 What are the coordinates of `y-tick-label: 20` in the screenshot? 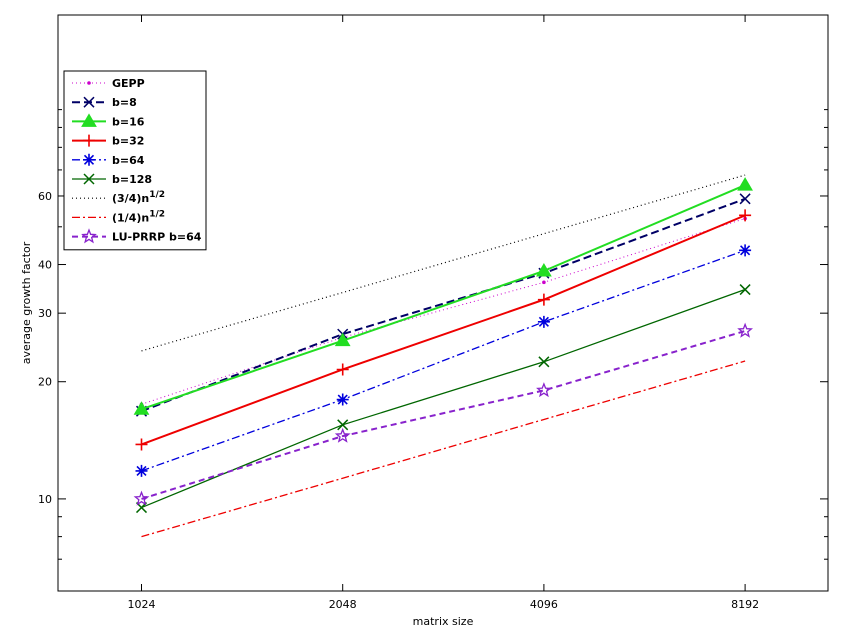 It's located at (45, 382).